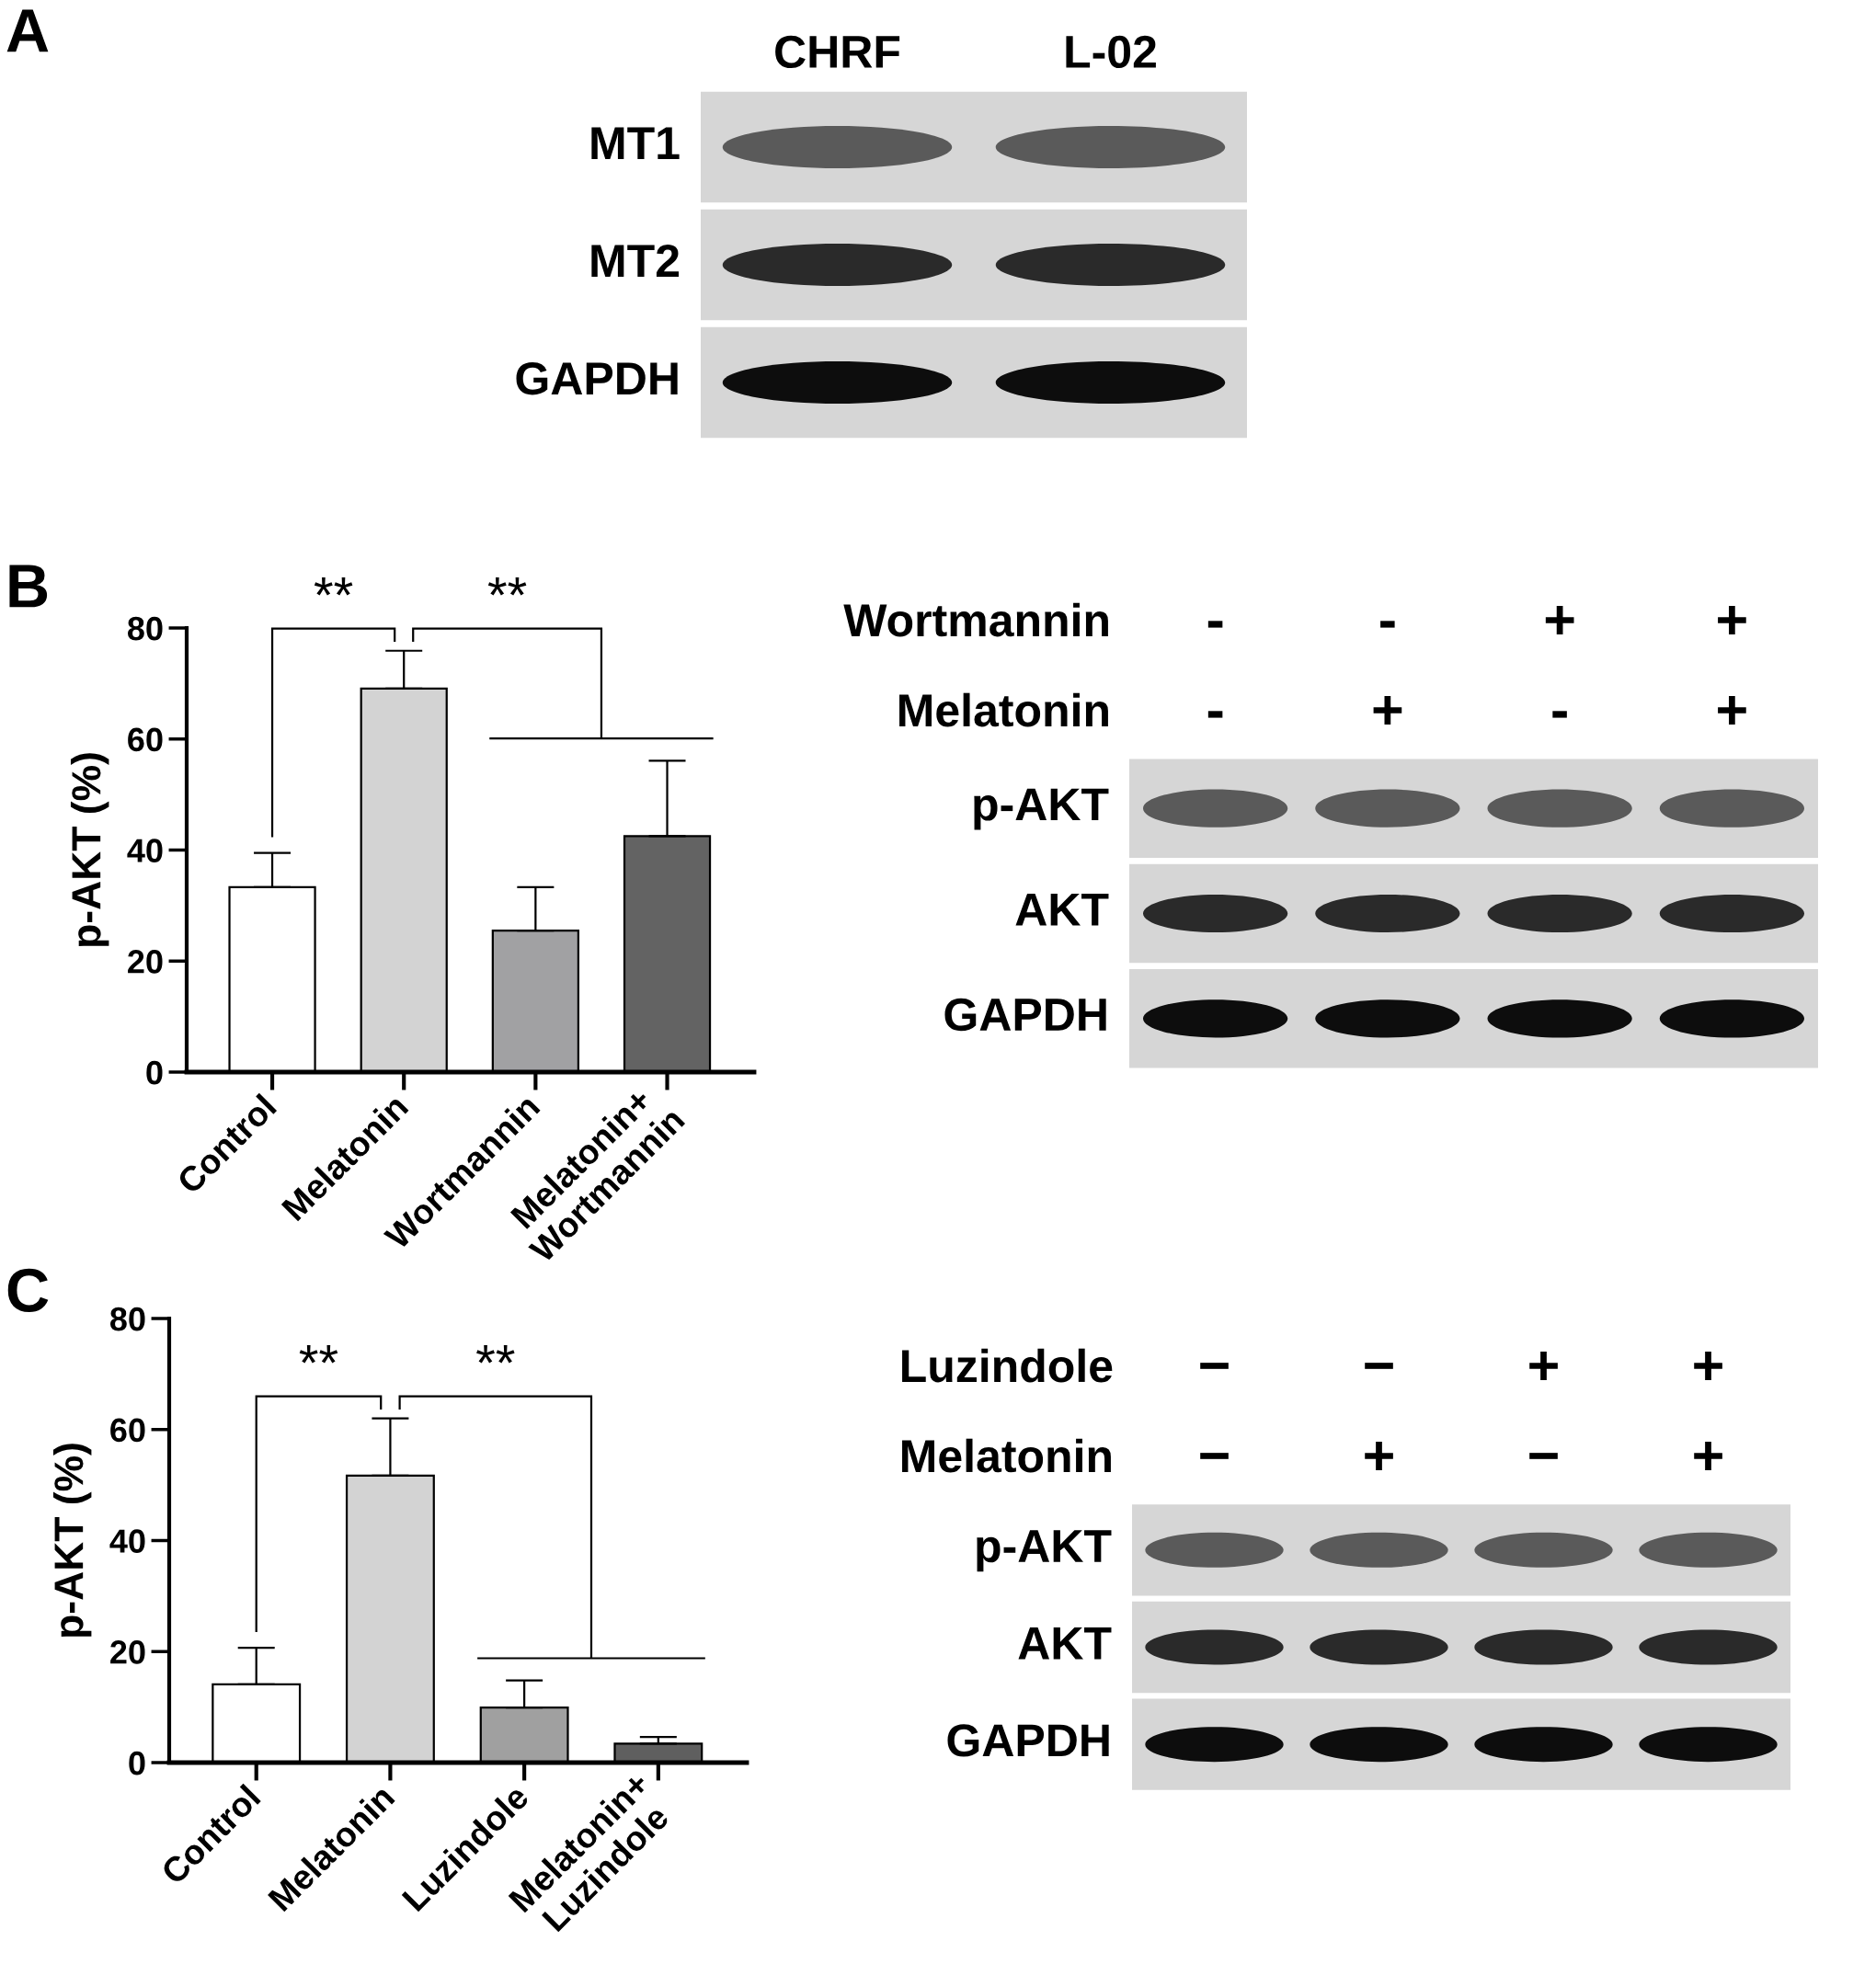  Describe the element at coordinates (635, 143) in the screenshot. I see `category-label: MT1` at that location.